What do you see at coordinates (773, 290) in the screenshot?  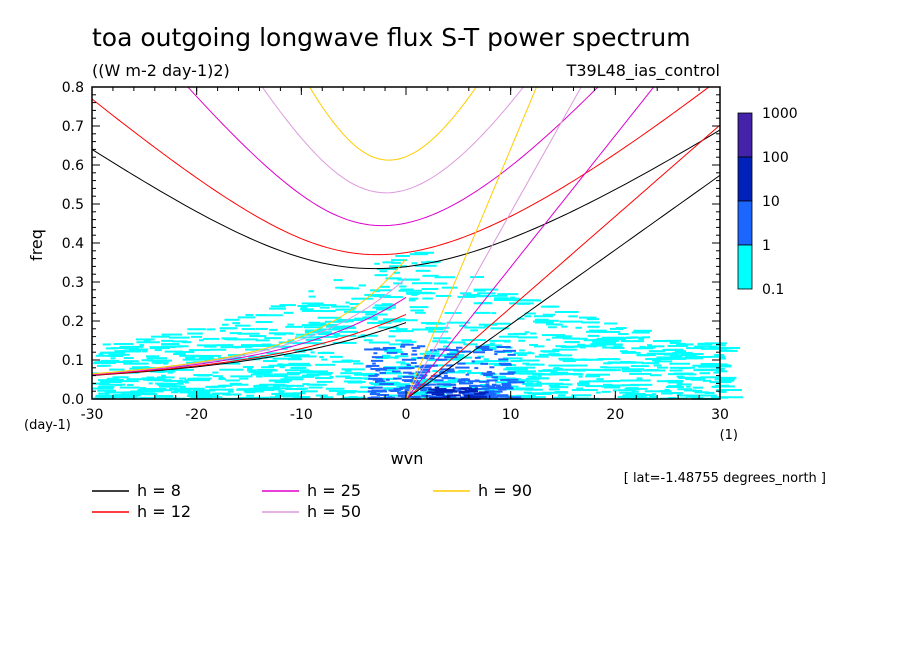 I see `colorbar-label: 0.1` at bounding box center [773, 290].